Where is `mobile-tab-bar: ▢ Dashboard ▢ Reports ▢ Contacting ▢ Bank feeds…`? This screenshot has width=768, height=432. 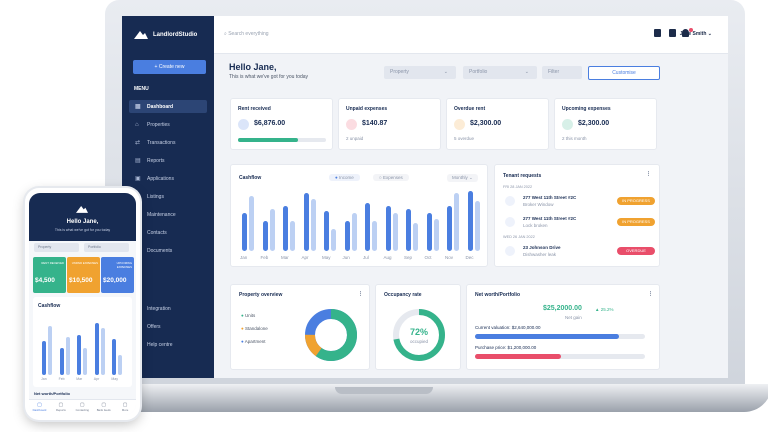 mobile-tab-bar: ▢ Dashboard ▢ Reports ▢ Contacting ▢ Bank feeds… is located at coordinates (82, 407).